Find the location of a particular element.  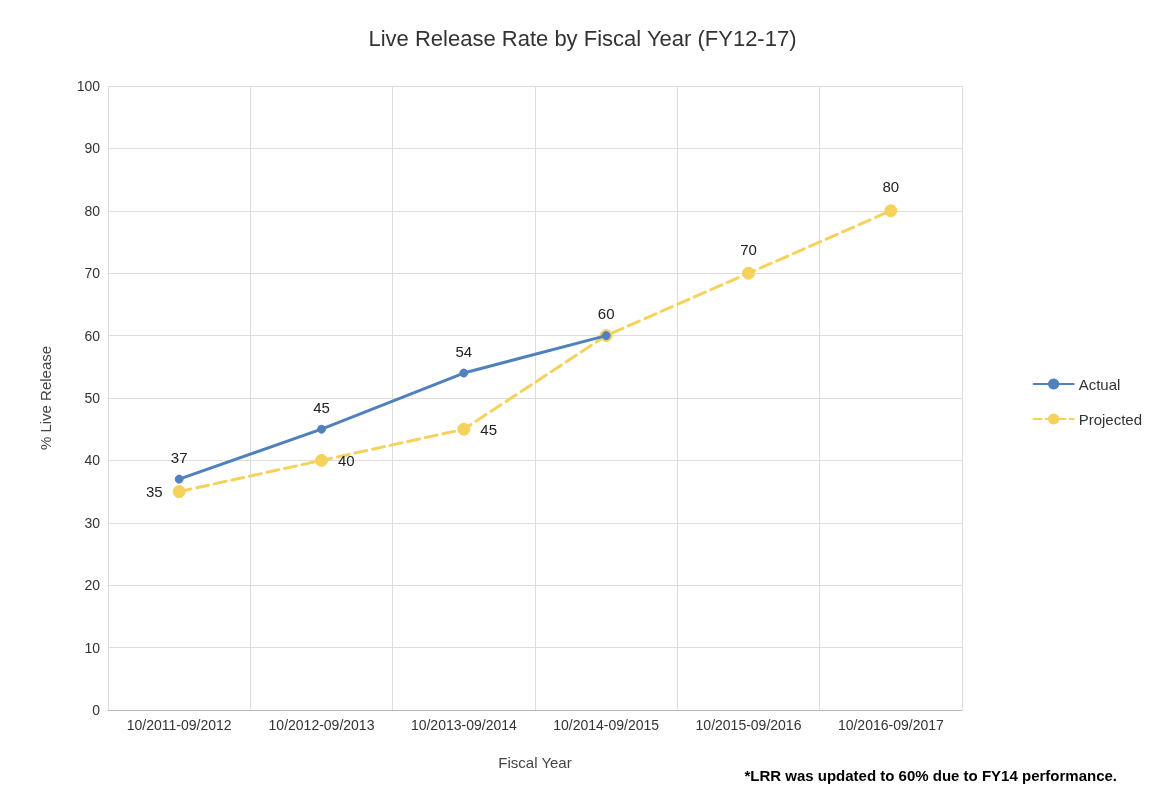

y-tick-label: 70 is located at coordinates (92, 273).